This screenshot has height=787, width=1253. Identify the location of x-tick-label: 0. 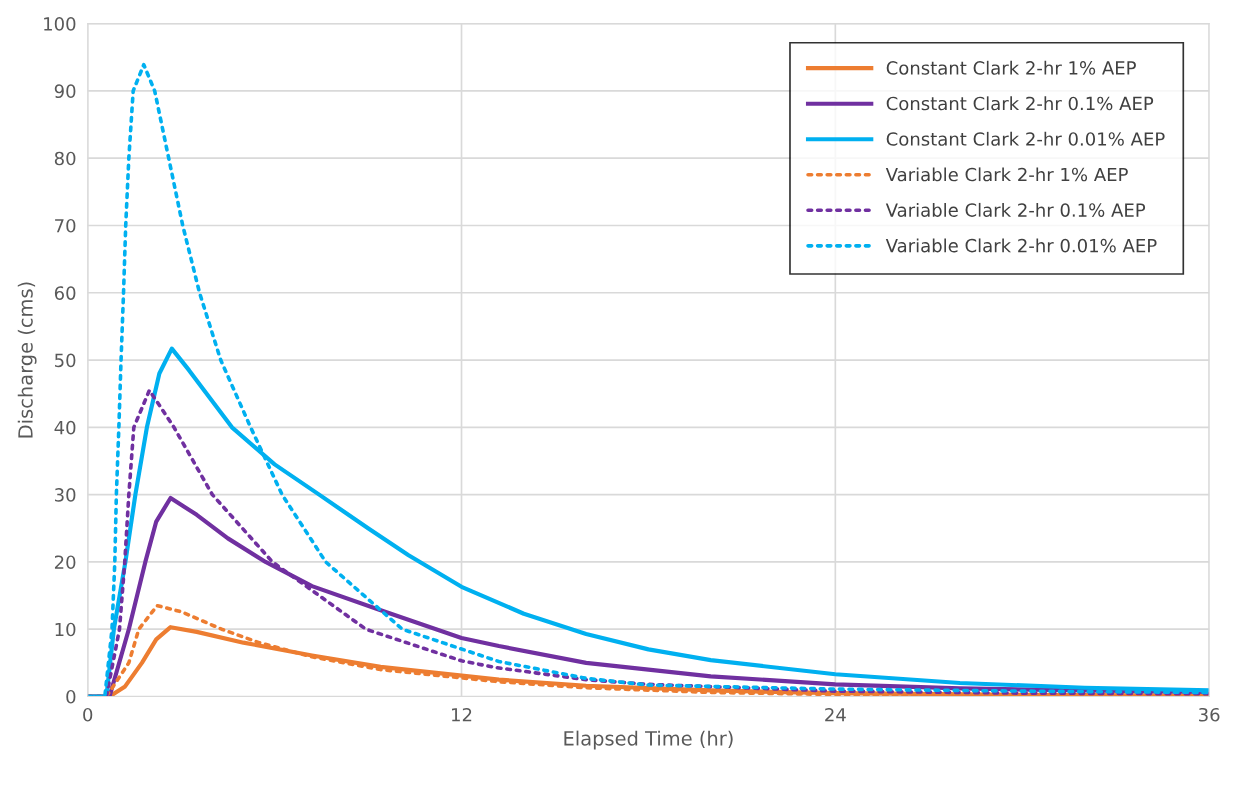
(88, 714).